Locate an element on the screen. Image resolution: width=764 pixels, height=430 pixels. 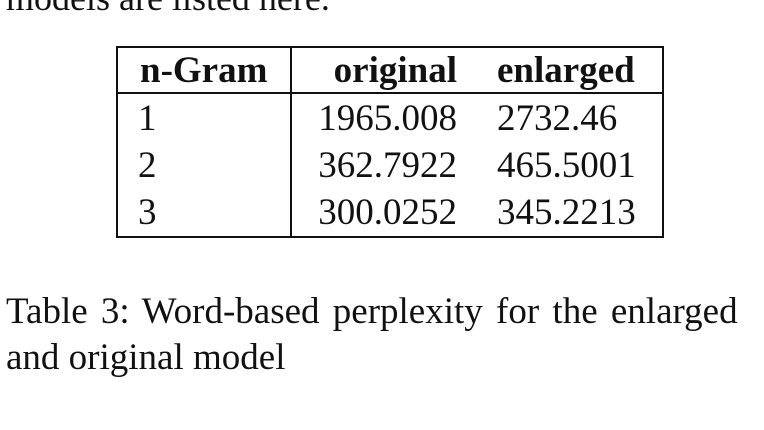
header-original: original is located at coordinates (384, 70).